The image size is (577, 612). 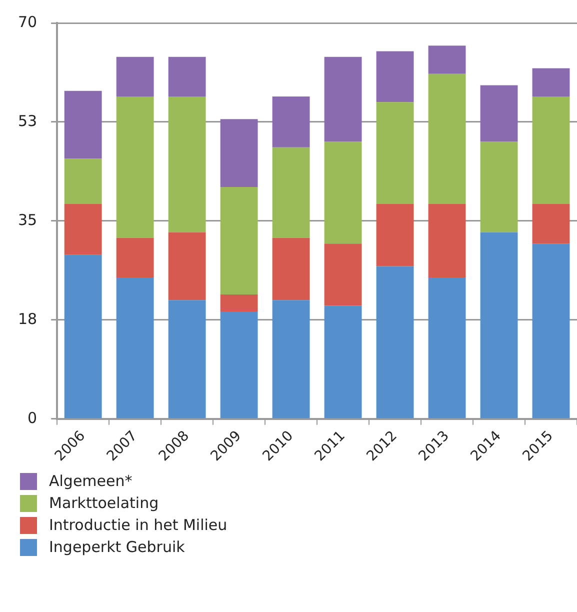 I want to click on y-tick-label: 70, so click(x=28, y=21).